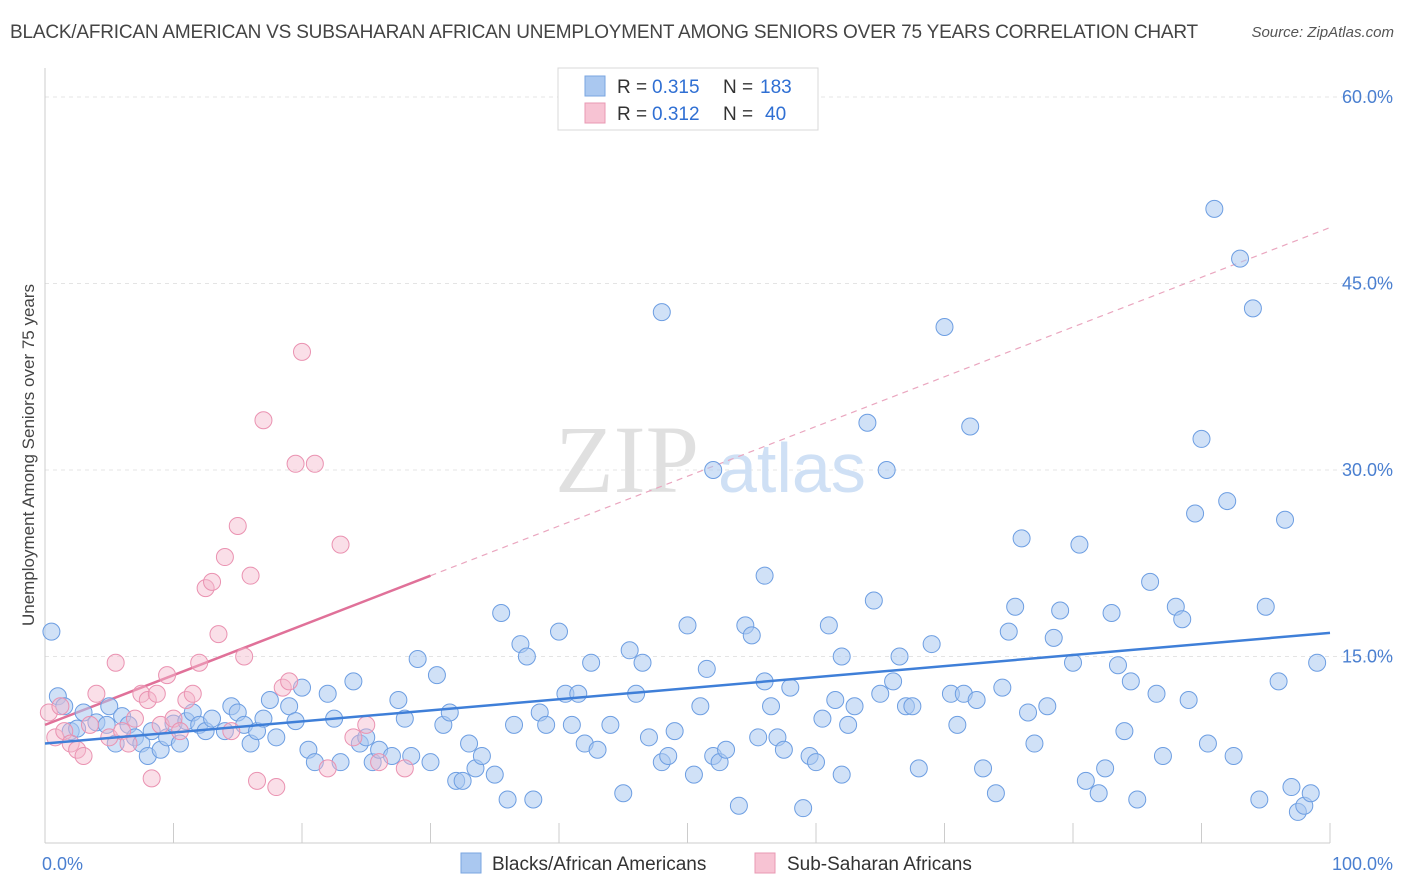  Describe the element at coordinates (1367, 97) in the screenshot. I see `y-tick-label-3: 60.0%` at that location.